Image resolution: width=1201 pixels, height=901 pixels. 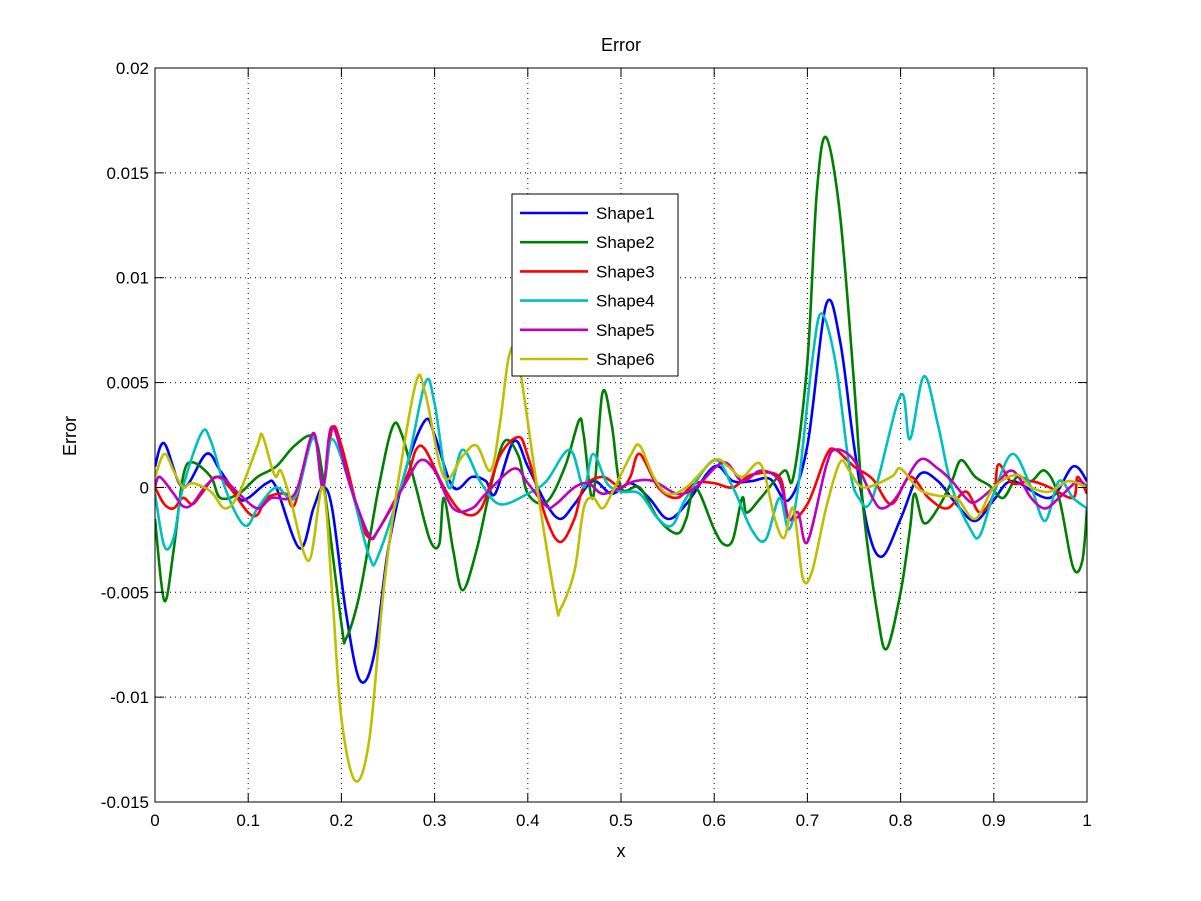 I want to click on legend-box, so click(x=595, y=285).